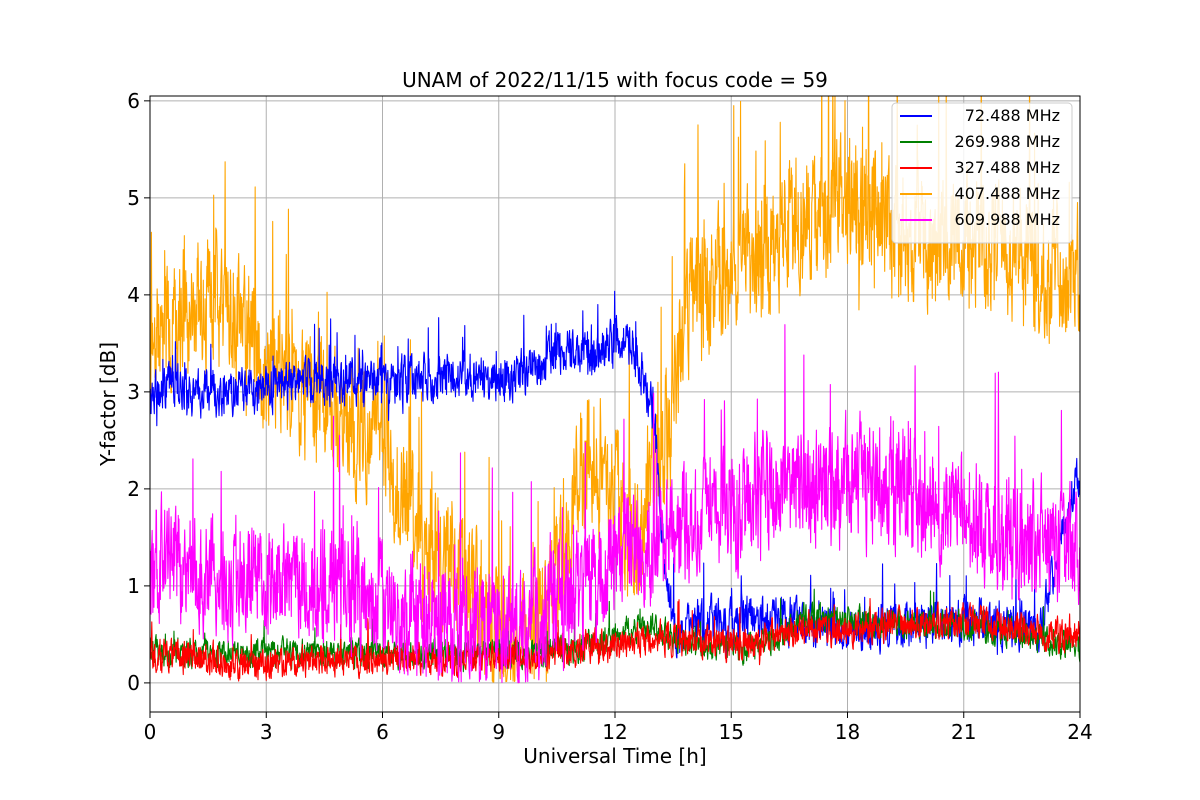 The width and height of the screenshot is (1200, 800). I want to click on x-tick-label: 6, so click(382, 732).